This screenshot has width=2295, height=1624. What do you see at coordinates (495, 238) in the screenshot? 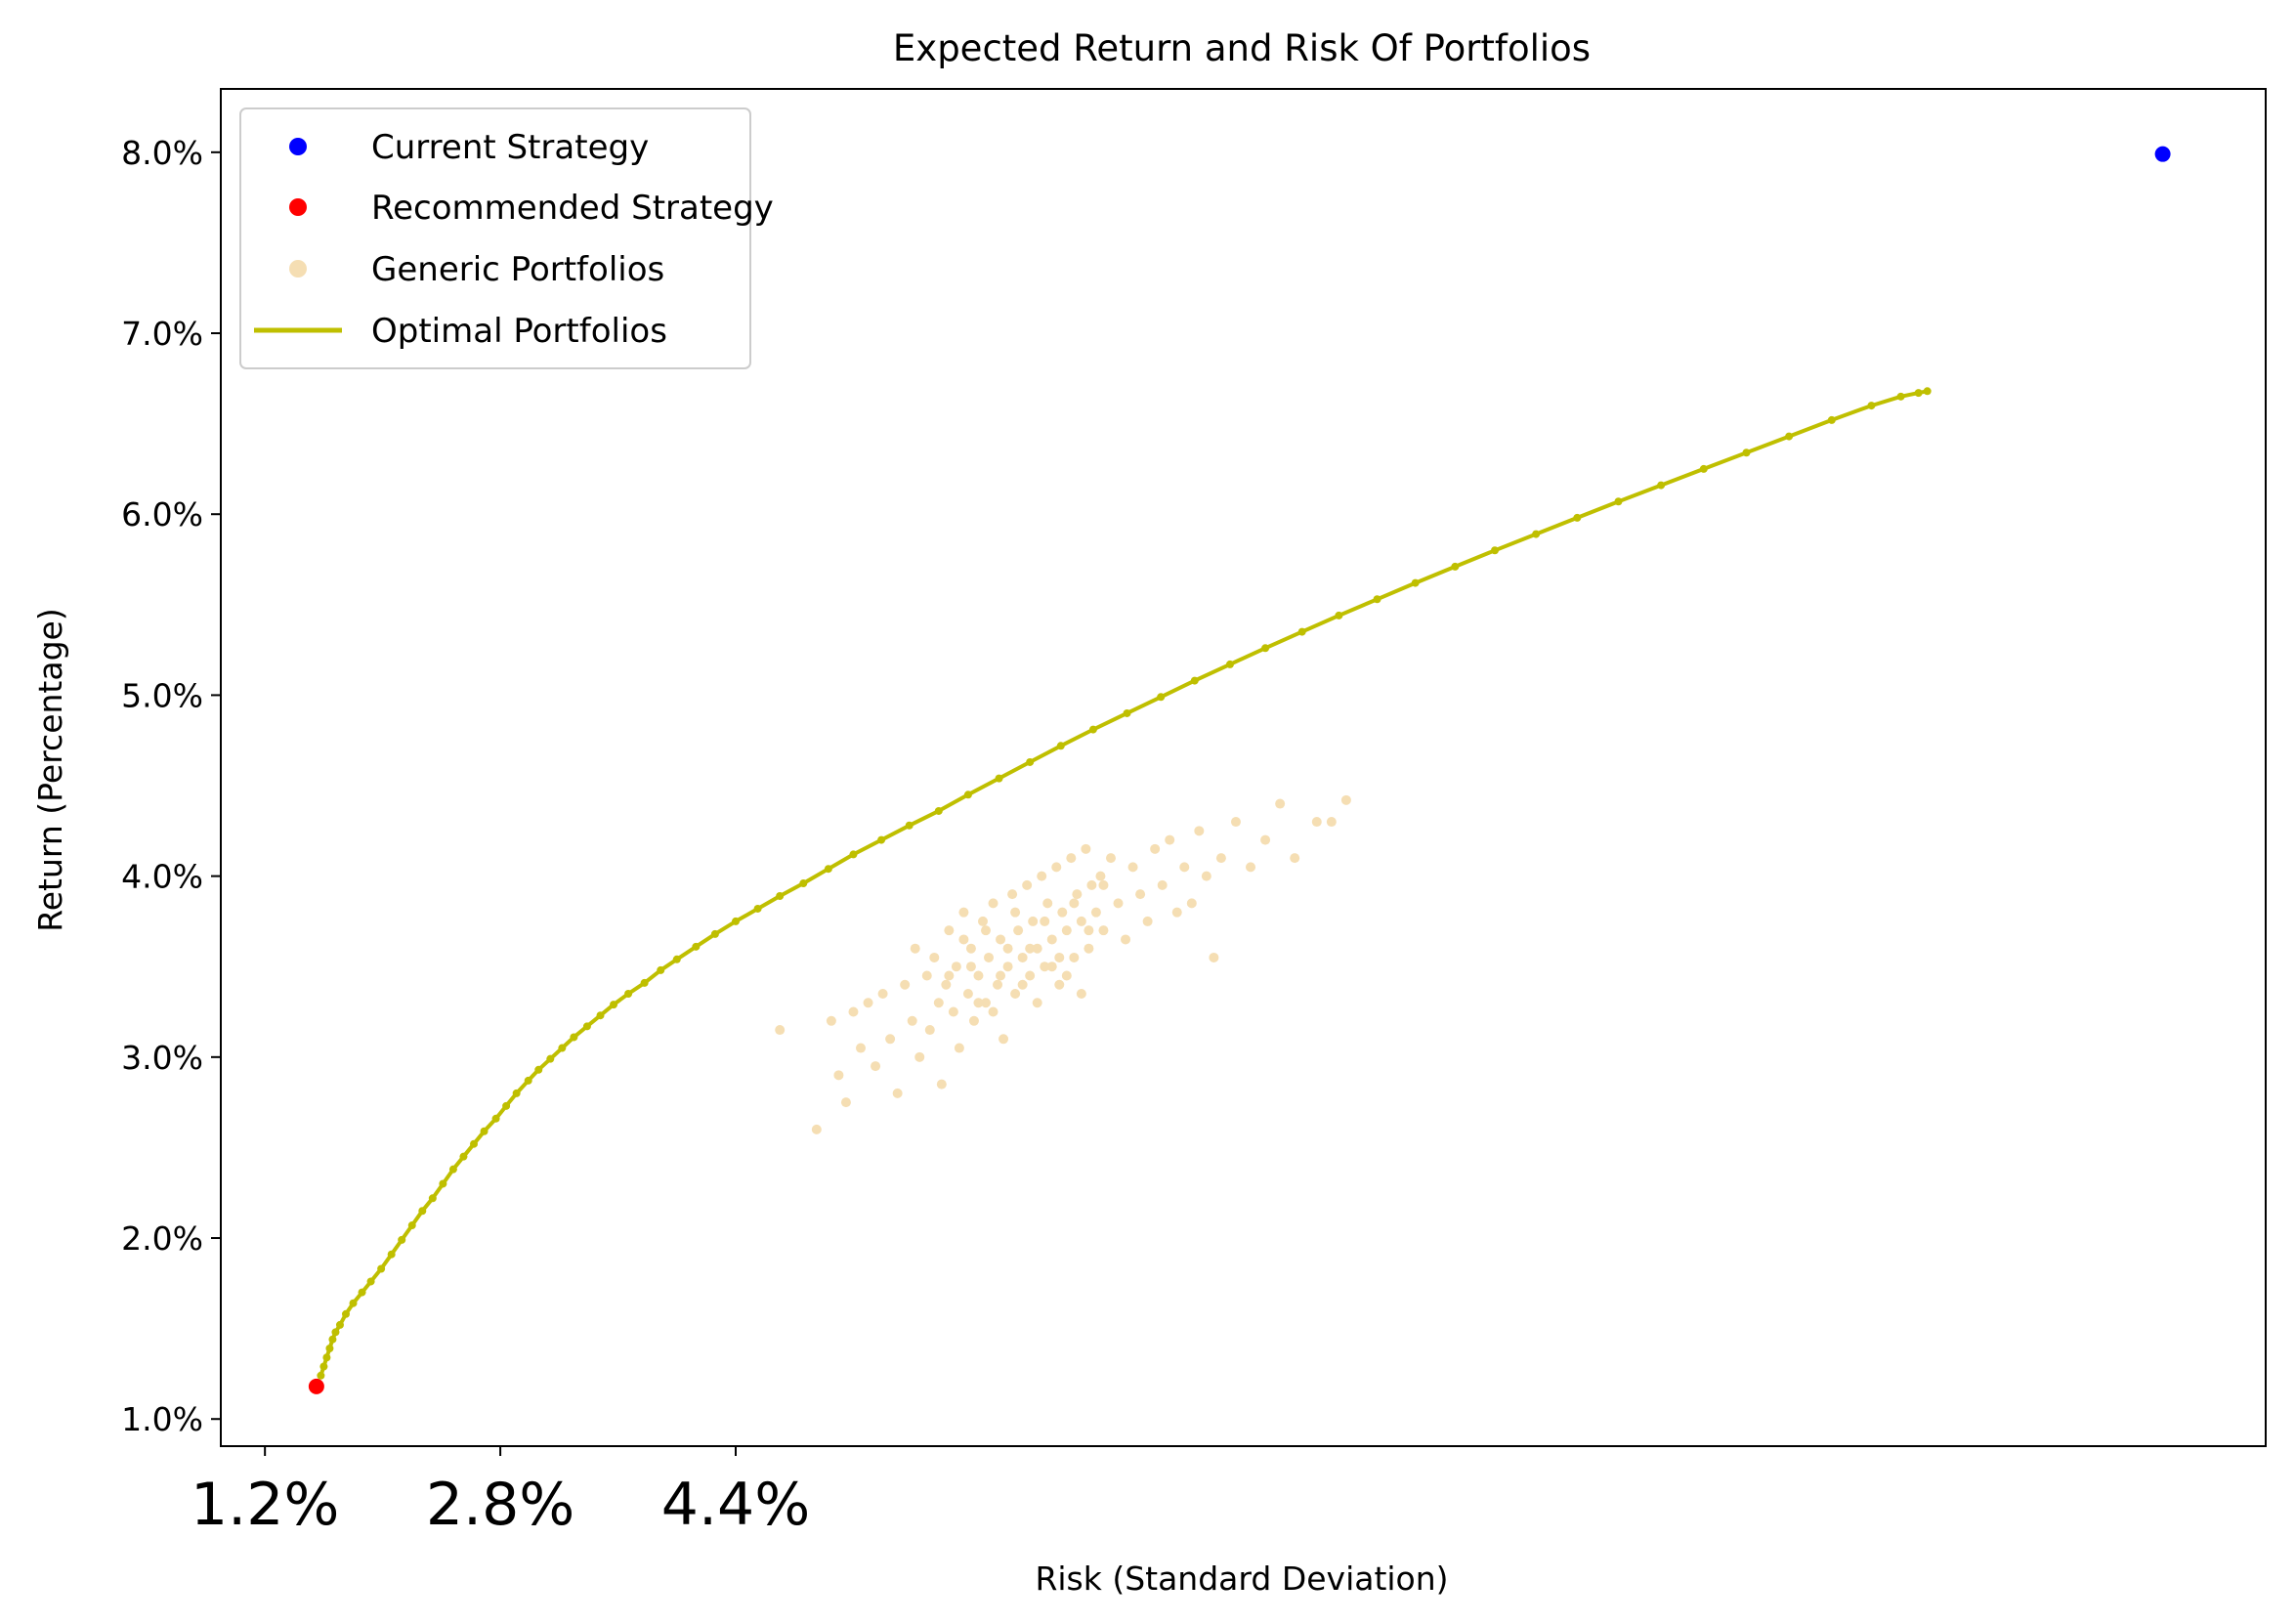
I see `legend-box` at bounding box center [495, 238].